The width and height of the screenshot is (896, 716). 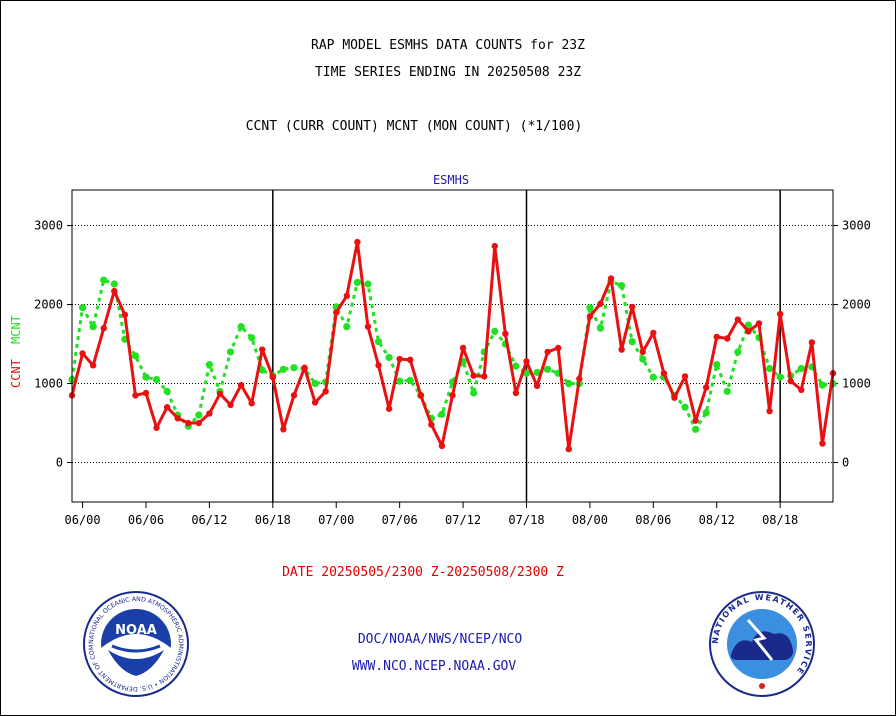 What do you see at coordinates (845, 463) in the screenshot?
I see `y-tick-label-right: 0` at bounding box center [845, 463].